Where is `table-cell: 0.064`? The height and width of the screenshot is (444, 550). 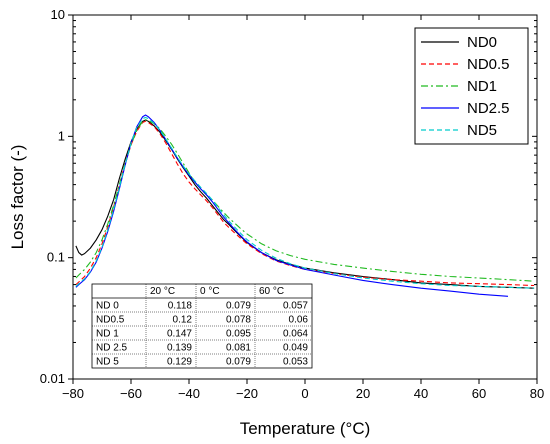 table-cell: 0.064 is located at coordinates (295, 334).